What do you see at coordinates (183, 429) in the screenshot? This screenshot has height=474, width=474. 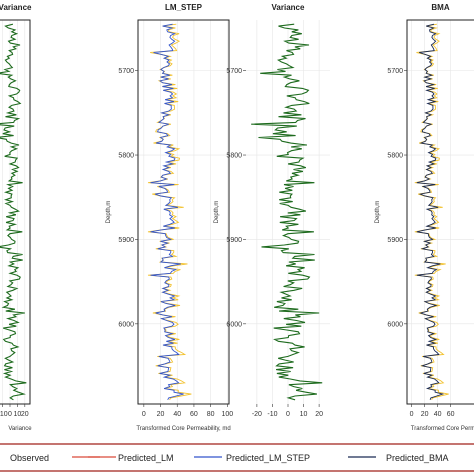 I see `x-axis-label: Transformed Core Permeability, md` at bounding box center [183, 429].